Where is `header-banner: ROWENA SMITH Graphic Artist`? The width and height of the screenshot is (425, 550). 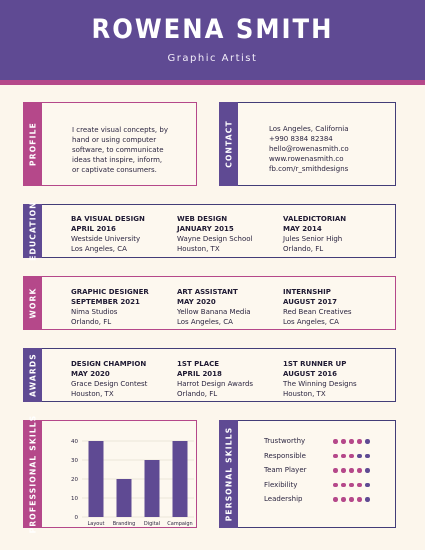 header-banner: ROWENA SMITH Graphic Artist is located at coordinates (212, 40).